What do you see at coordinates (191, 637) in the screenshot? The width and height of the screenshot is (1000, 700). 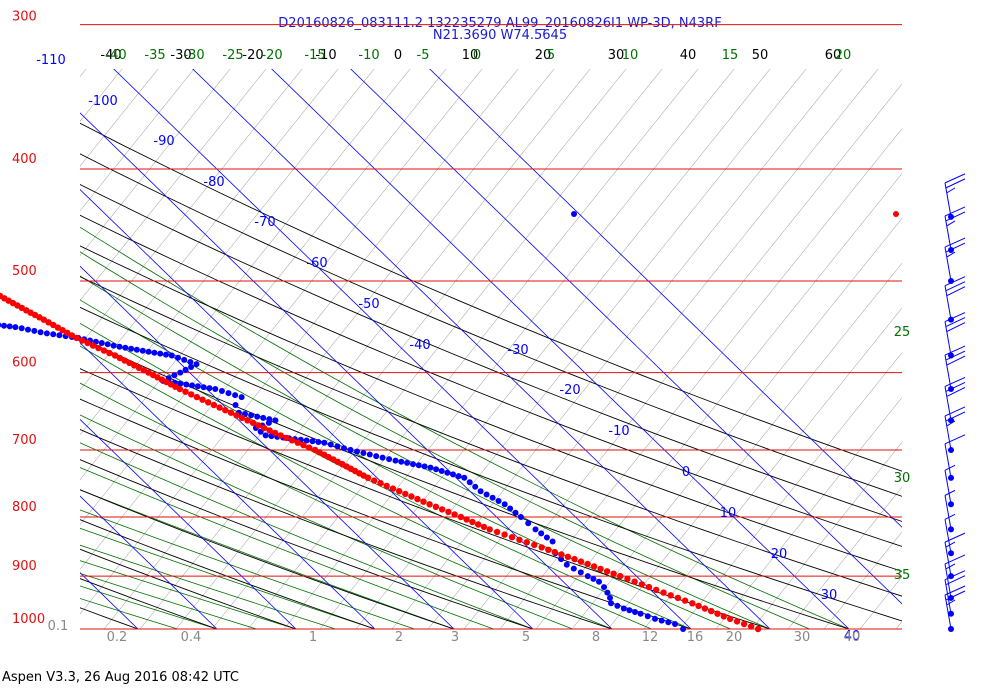 I see `mixing-ratio-label: 0.4` at bounding box center [191, 637].